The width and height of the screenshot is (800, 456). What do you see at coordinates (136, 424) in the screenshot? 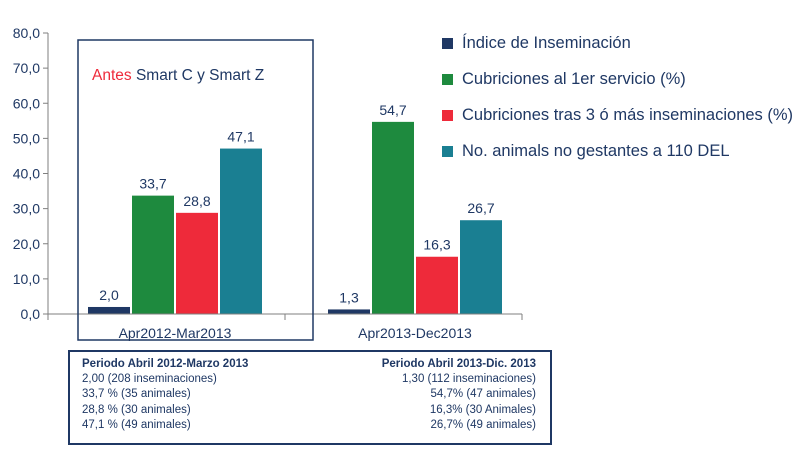
I see `summary-line: 47,1 % (49 animales)` at bounding box center [136, 424].